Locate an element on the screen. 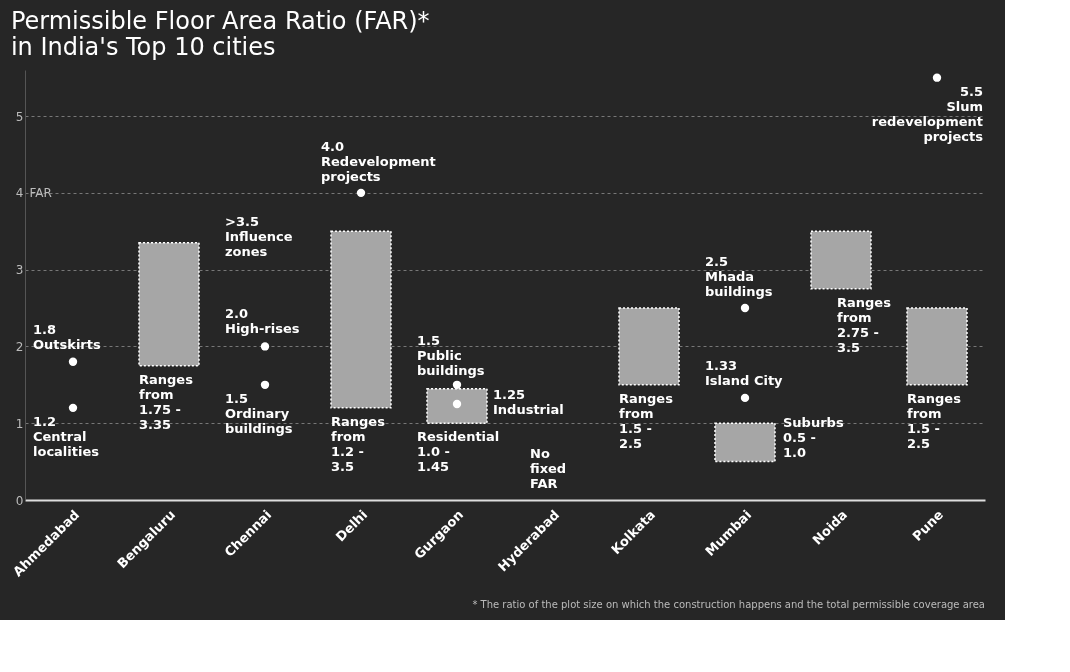 Image resolution: width=1070 pixels, height=672 pixels. y-tick-label: 1 is located at coordinates (19, 423).